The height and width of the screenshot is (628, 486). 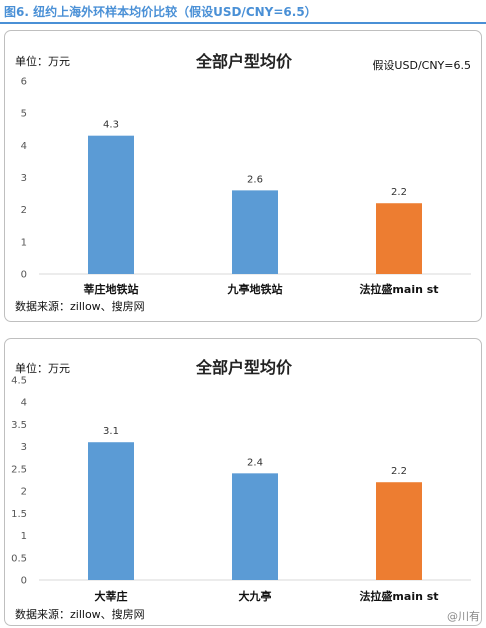 I want to click on chart-1-data-label: 2.6, so click(x=255, y=179).